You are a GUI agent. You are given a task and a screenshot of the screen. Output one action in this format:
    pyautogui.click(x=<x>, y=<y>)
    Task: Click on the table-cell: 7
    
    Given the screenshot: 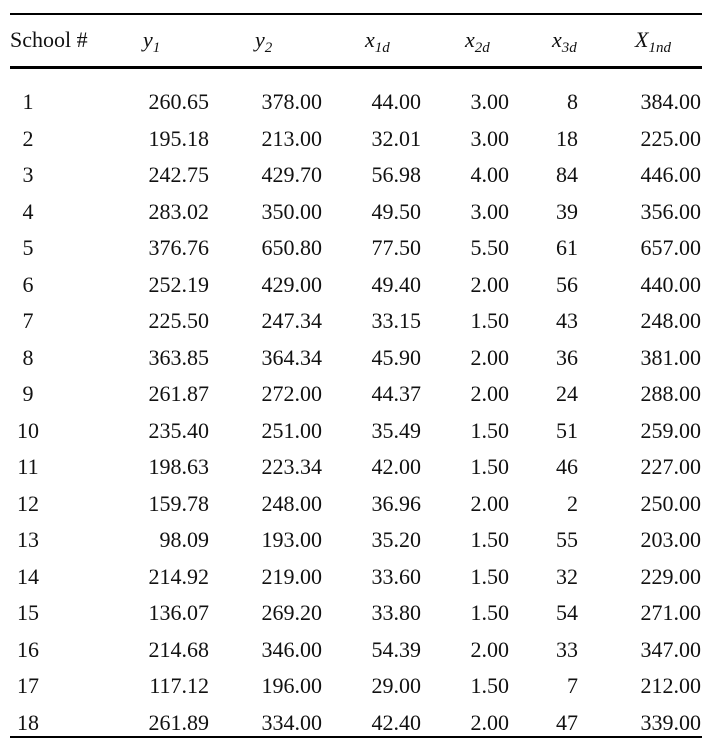 What is the action you would take?
    pyautogui.click(x=572, y=685)
    